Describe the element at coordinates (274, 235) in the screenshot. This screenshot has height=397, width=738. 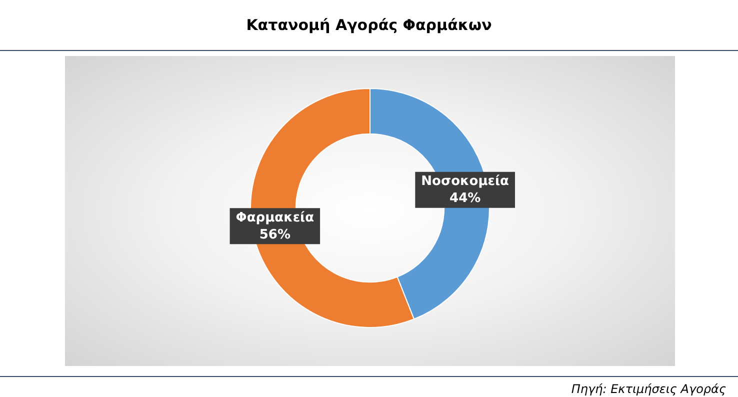
I see `data-label: 56%` at that location.